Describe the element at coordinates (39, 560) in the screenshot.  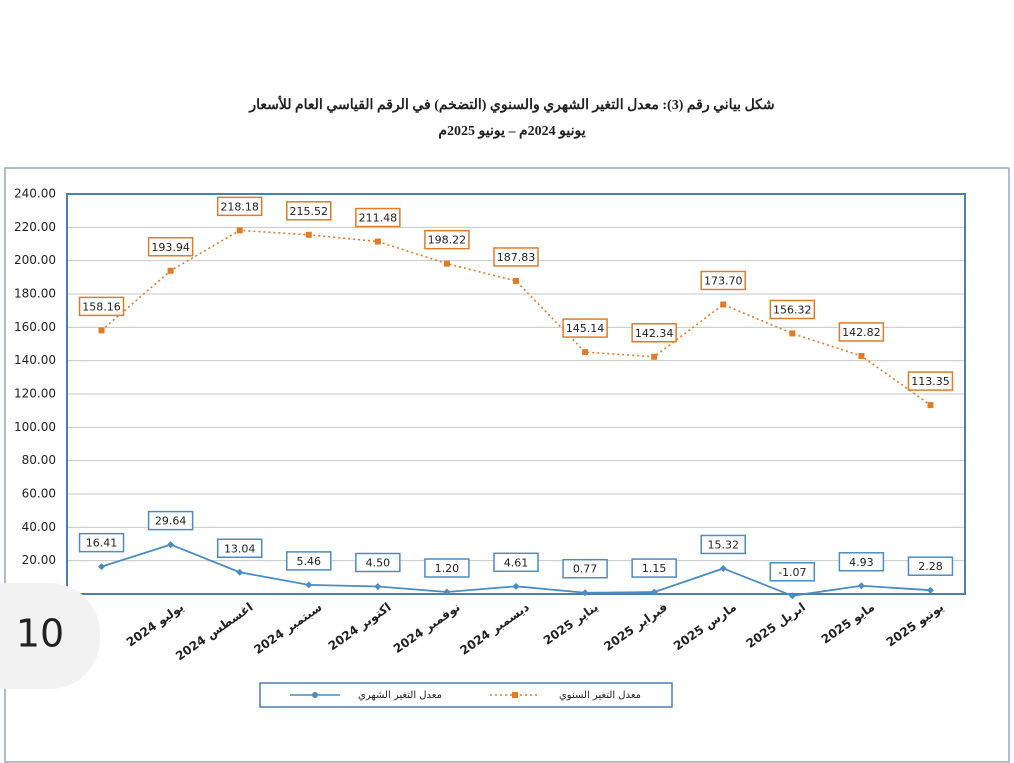
I see `y-tick-label: 20.00` at that location.